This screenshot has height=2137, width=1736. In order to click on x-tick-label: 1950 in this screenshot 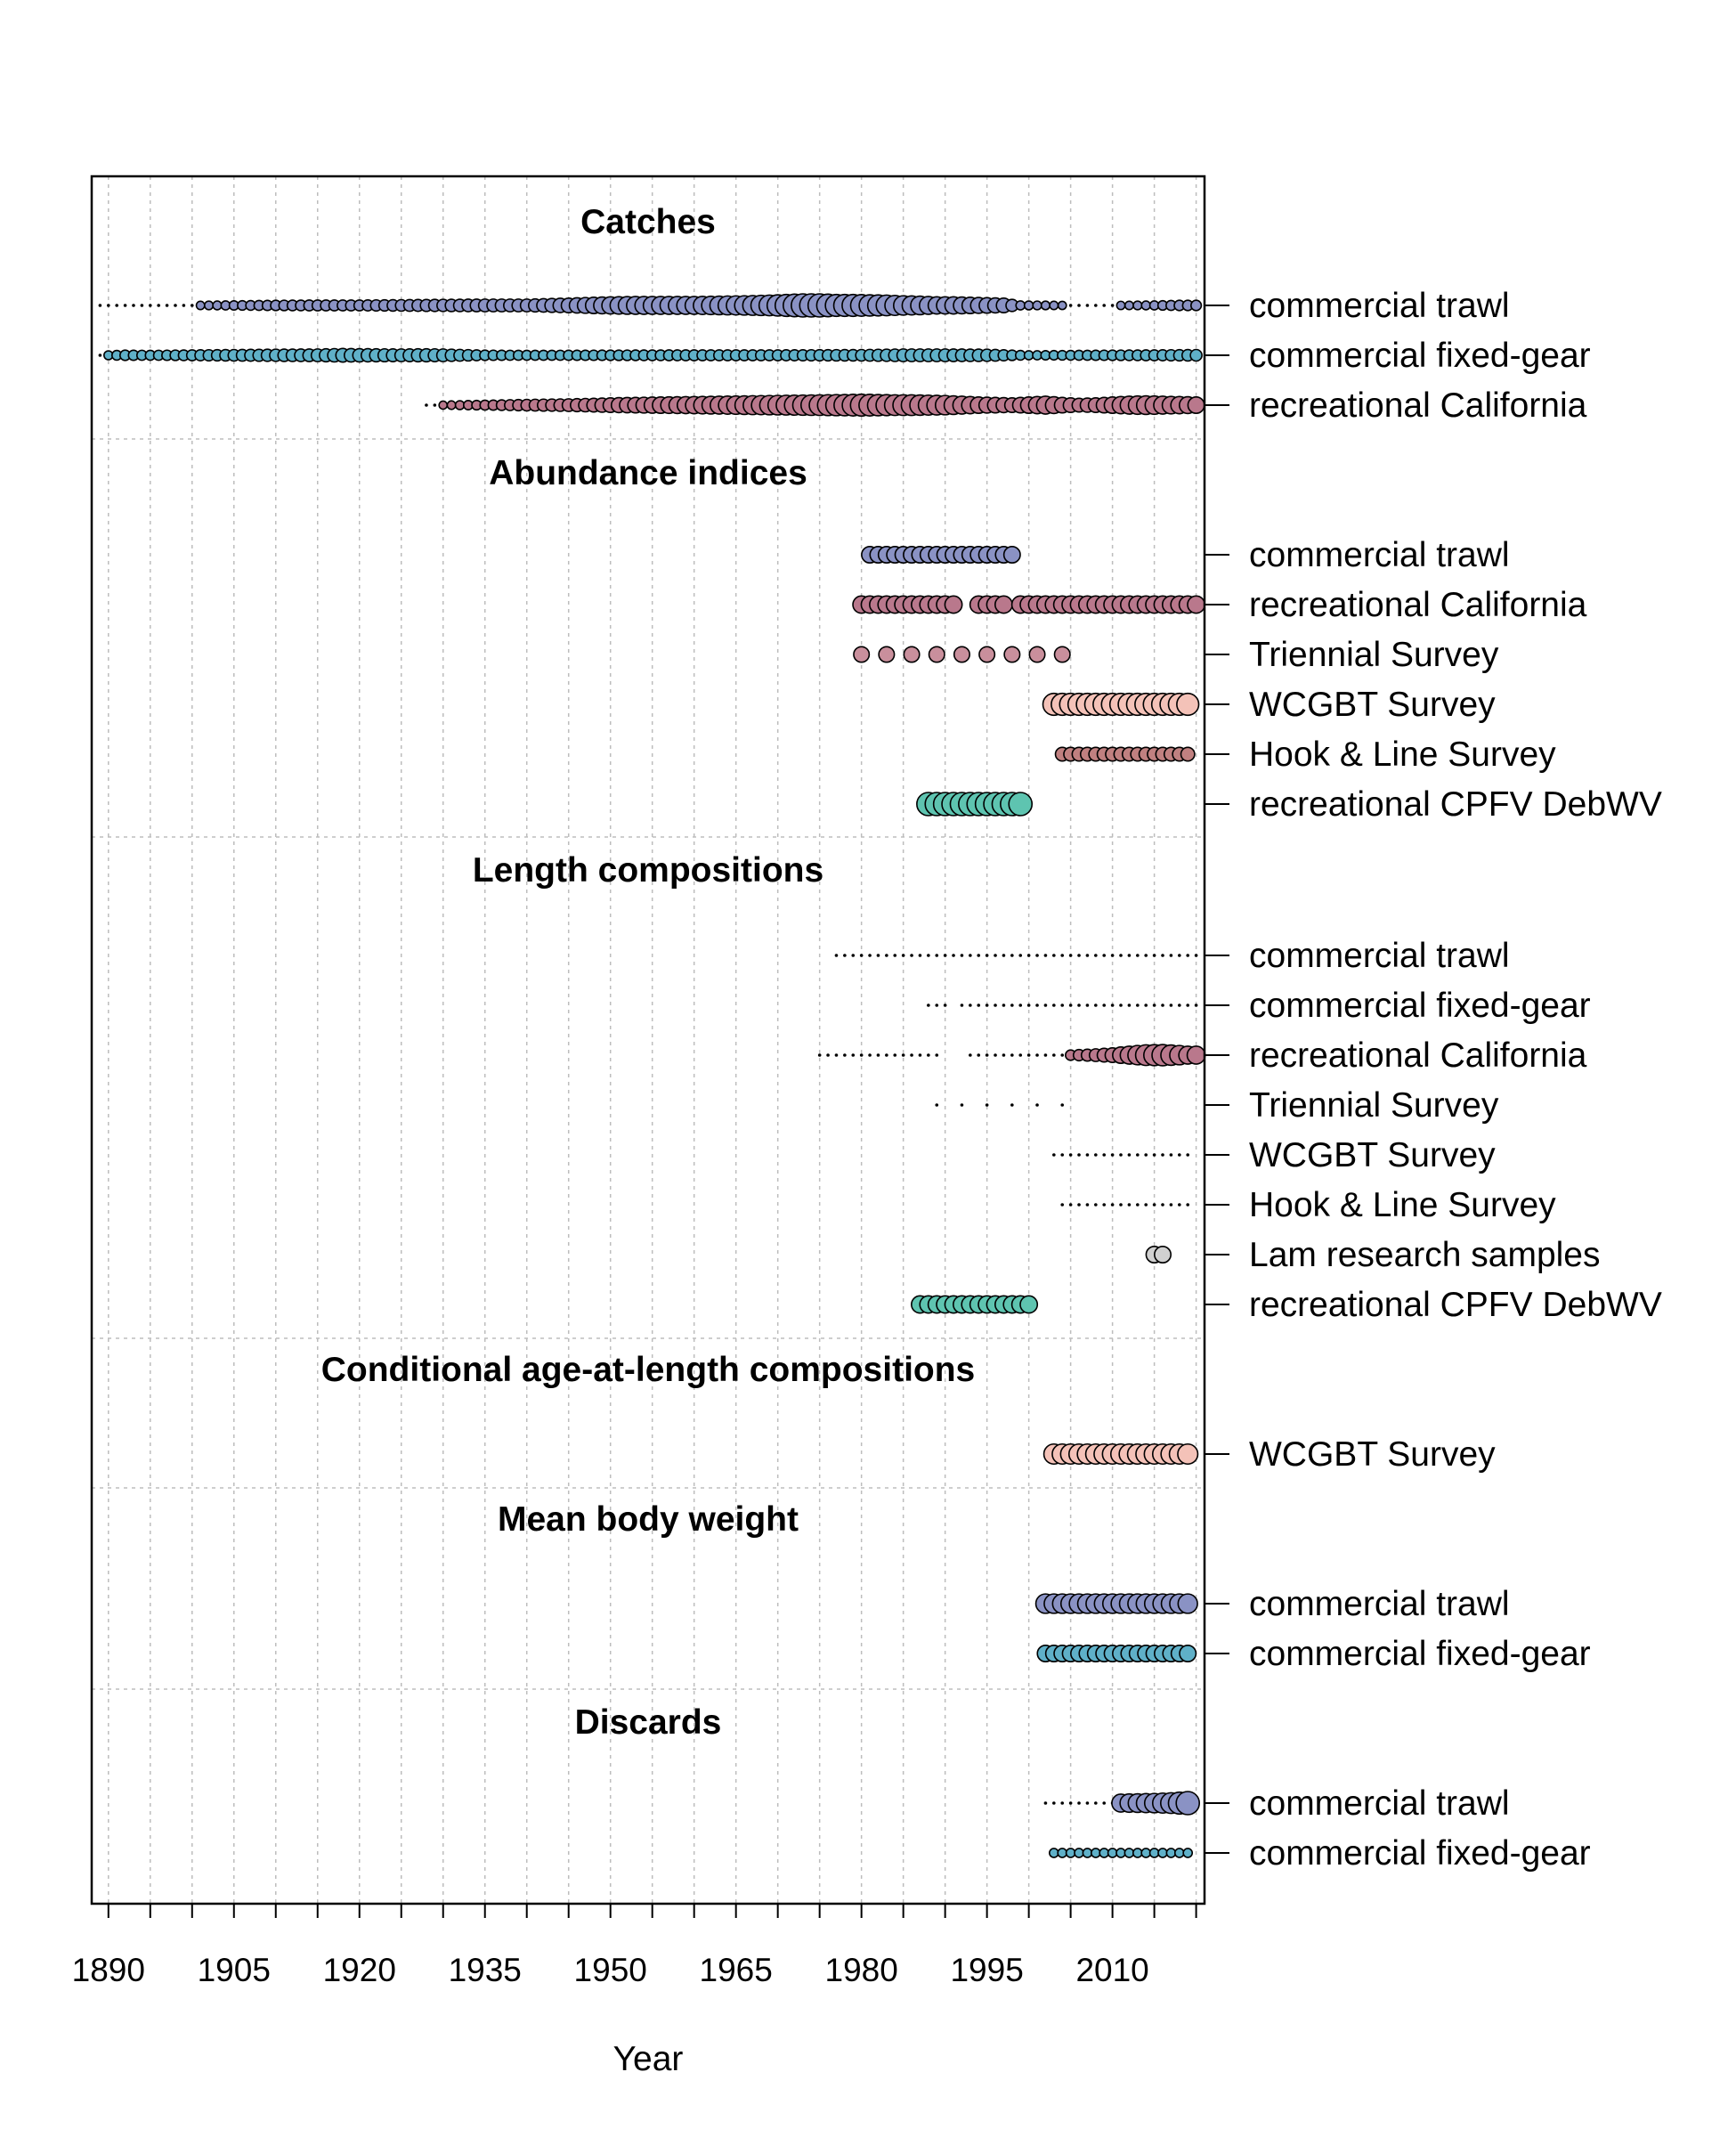, I will do `click(610, 1970)`.